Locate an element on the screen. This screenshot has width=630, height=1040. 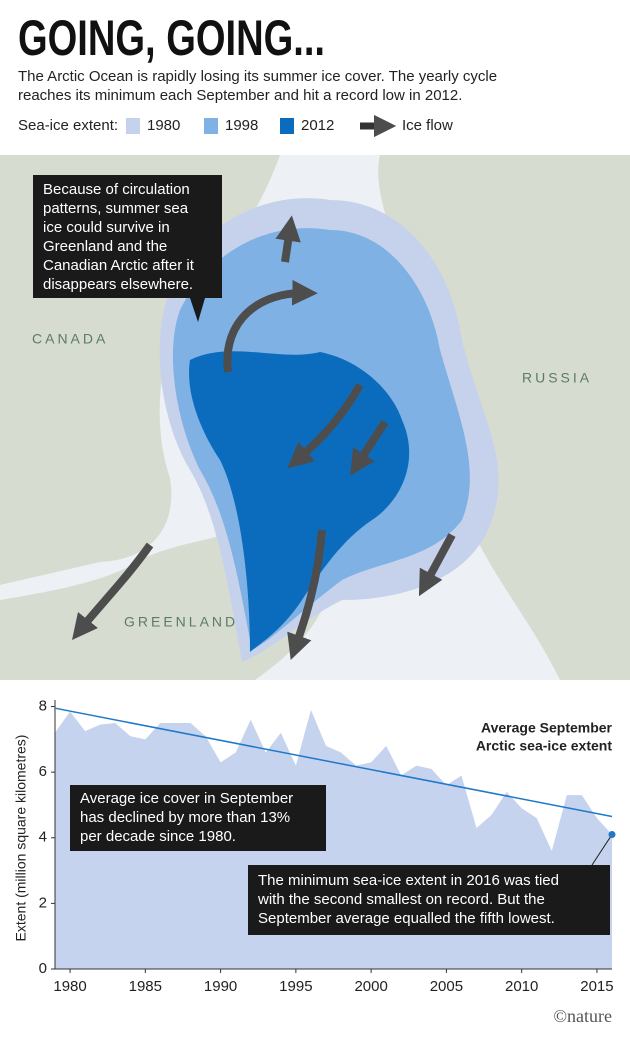
x-tick-label: 1980 is located at coordinates (69, 986).